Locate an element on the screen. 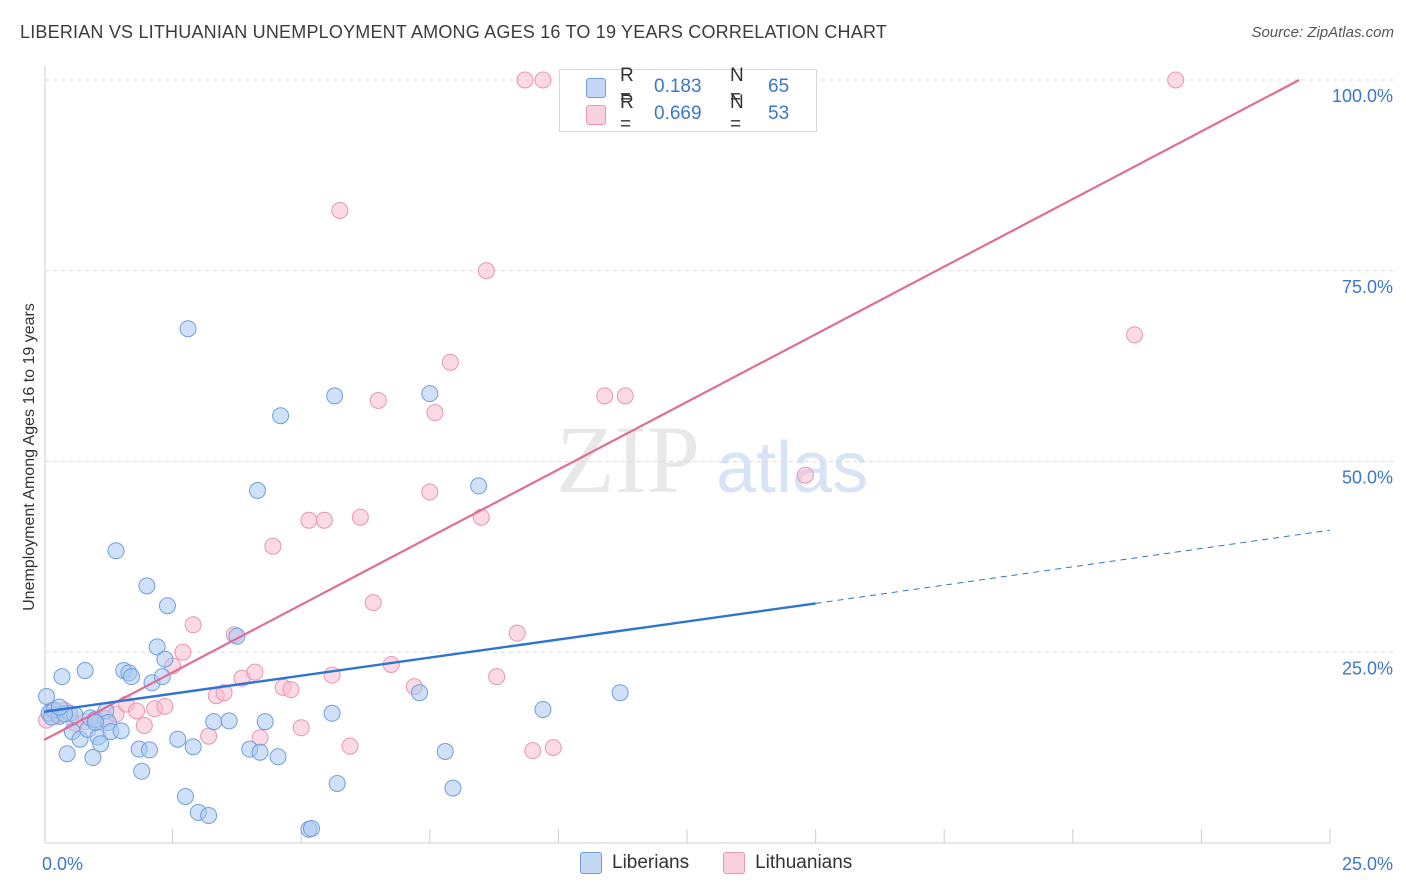  legend-r-value-liberians: 0.183 is located at coordinates (678, 86).